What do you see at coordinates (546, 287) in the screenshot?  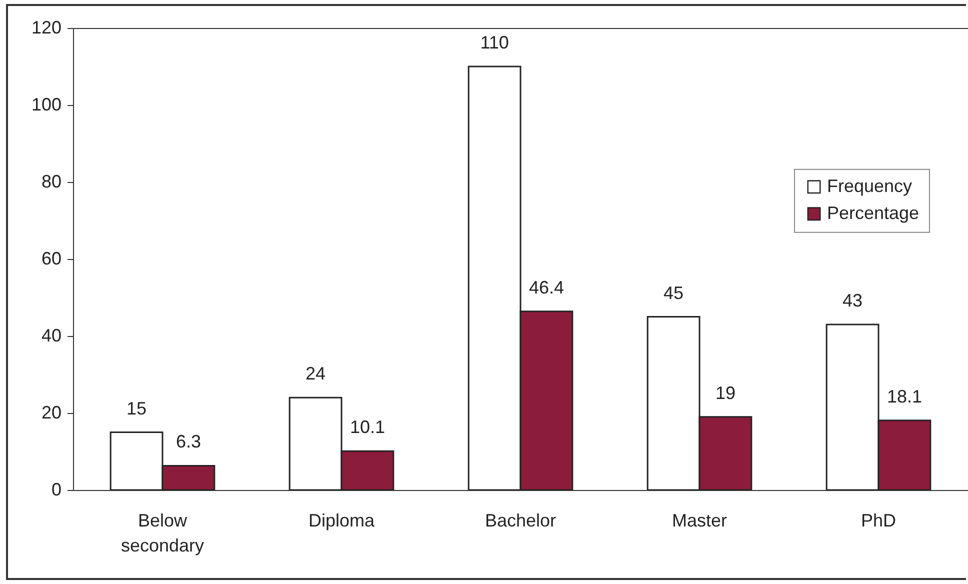 I see `data-label: 46.4` at bounding box center [546, 287].